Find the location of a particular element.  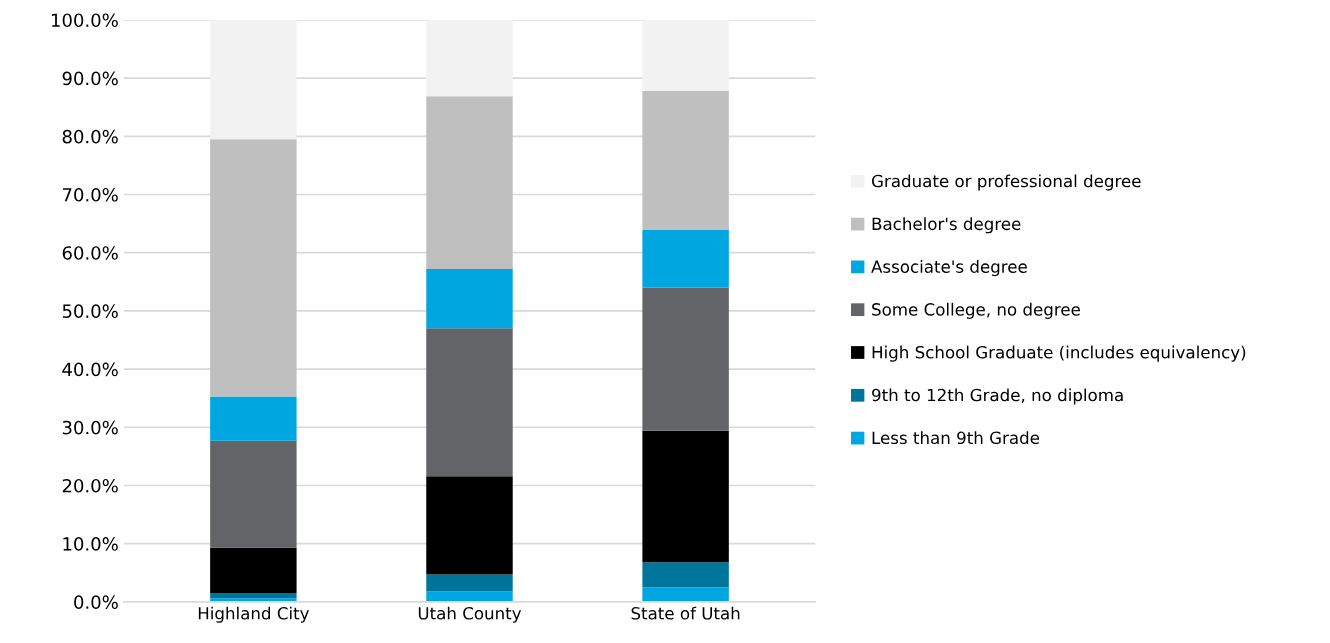

y-tick-label: 20.0% is located at coordinates (90, 485).